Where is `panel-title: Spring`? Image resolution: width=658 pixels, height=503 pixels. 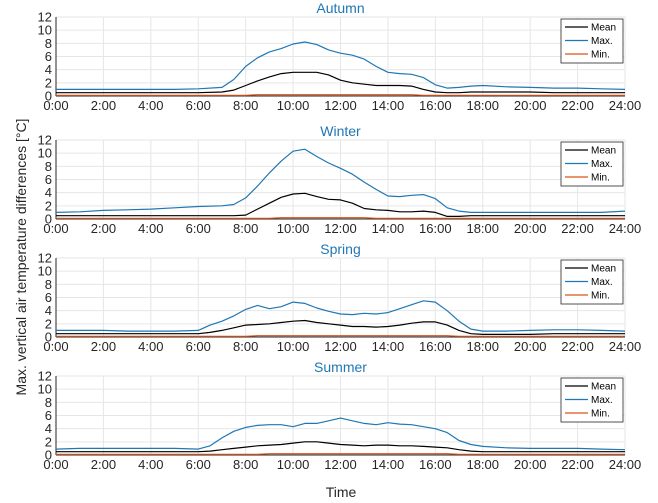 panel-title: Spring is located at coordinates (340, 249).